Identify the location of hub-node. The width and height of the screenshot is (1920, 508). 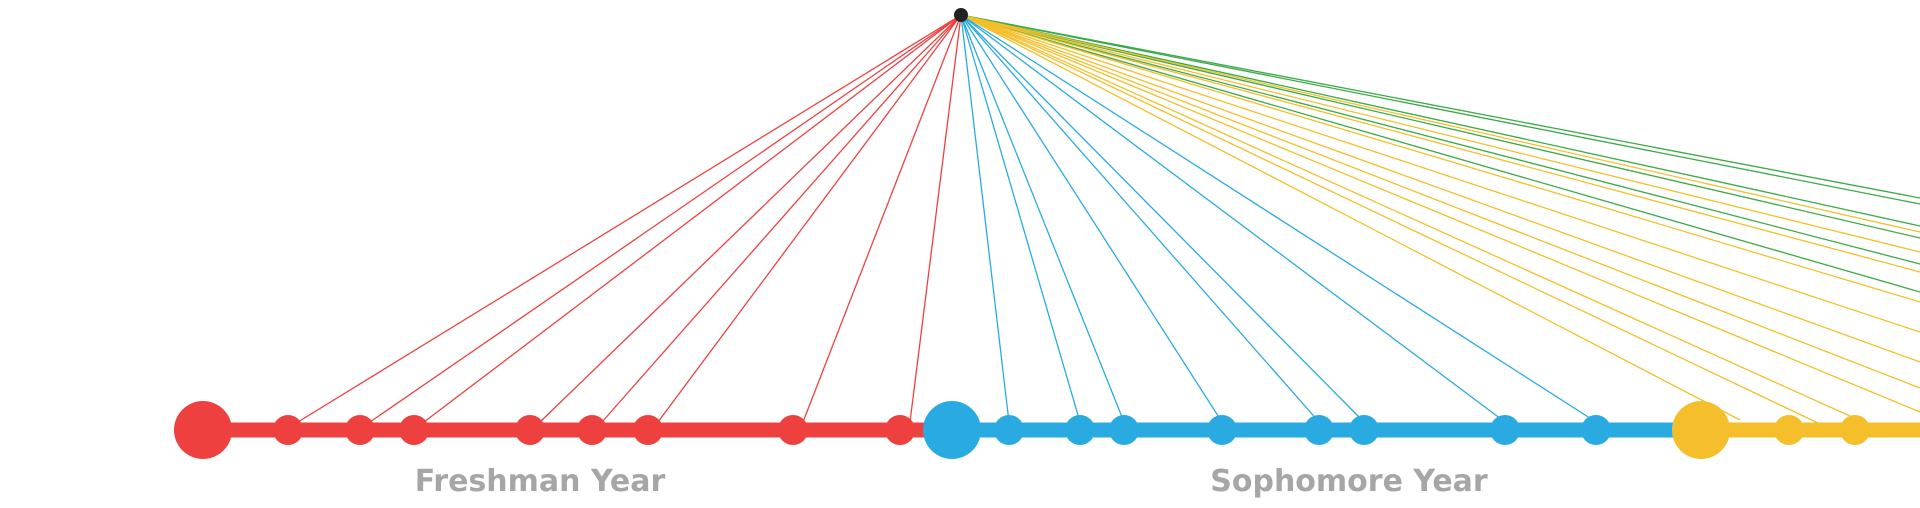
(961, 15).